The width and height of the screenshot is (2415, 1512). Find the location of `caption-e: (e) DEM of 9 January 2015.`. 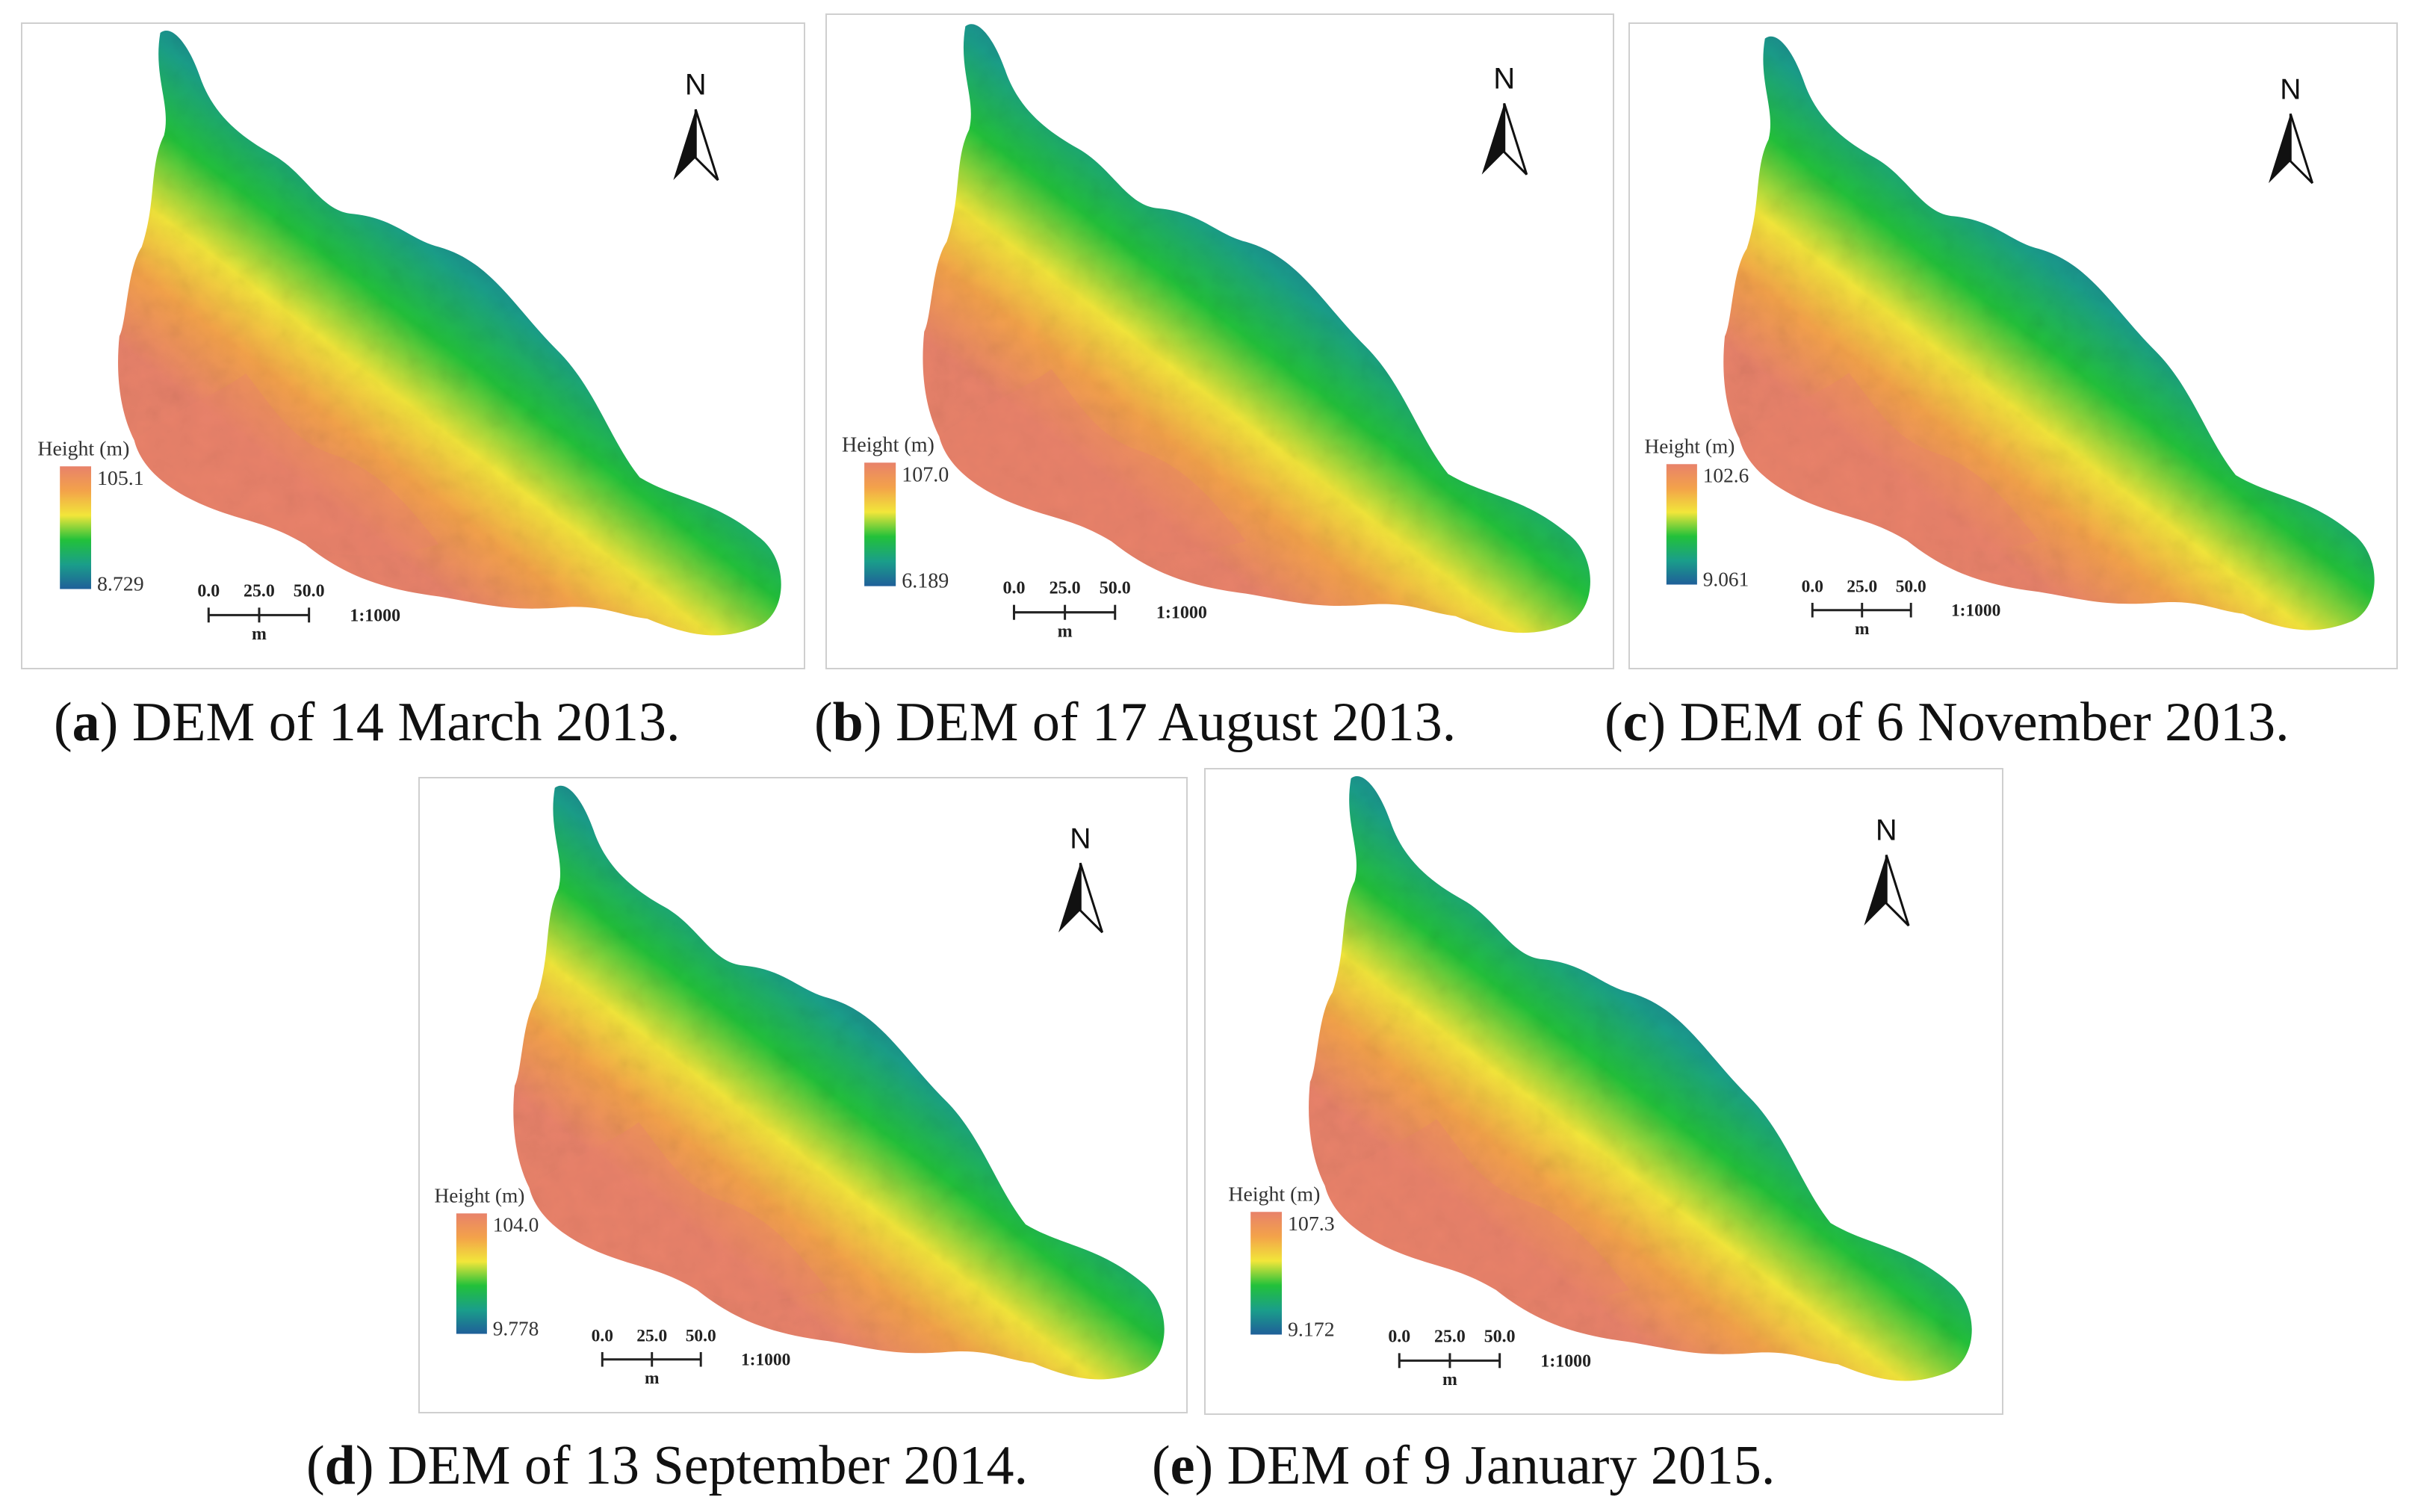

caption-e: (e) DEM of 9 January 2015. is located at coordinates (1464, 1465).